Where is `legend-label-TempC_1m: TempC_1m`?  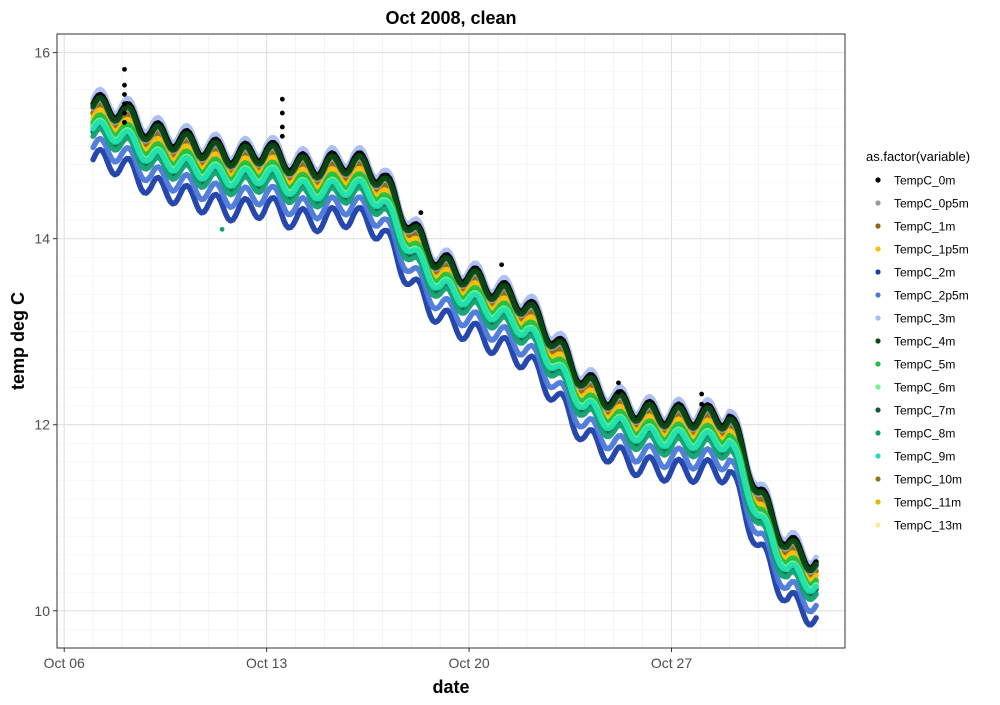 legend-label-TempC_1m: TempC_1m is located at coordinates (924, 227).